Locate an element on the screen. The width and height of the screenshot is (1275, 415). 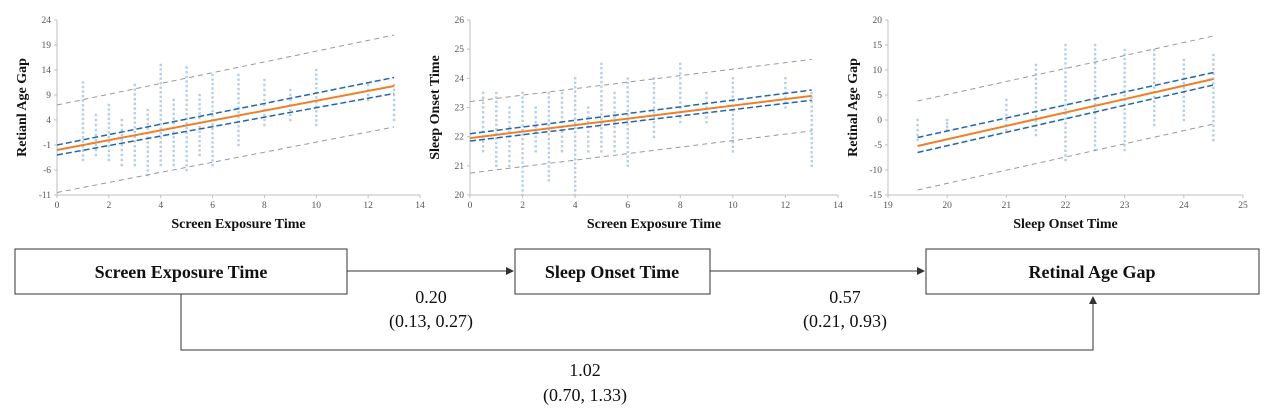
x-axis-label: Screen Exposure Time is located at coordinates (238, 224).